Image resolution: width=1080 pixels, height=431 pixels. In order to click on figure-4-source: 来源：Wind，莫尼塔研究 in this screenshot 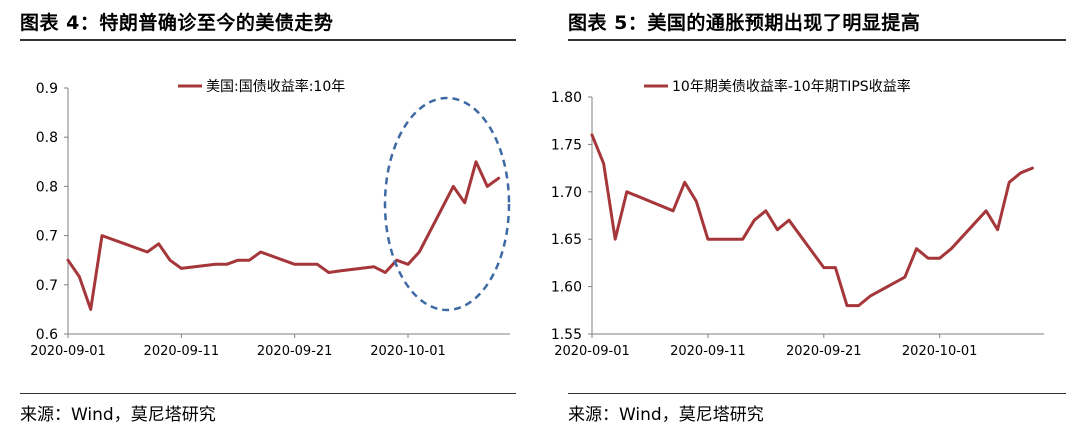, I will do `click(118, 415)`.